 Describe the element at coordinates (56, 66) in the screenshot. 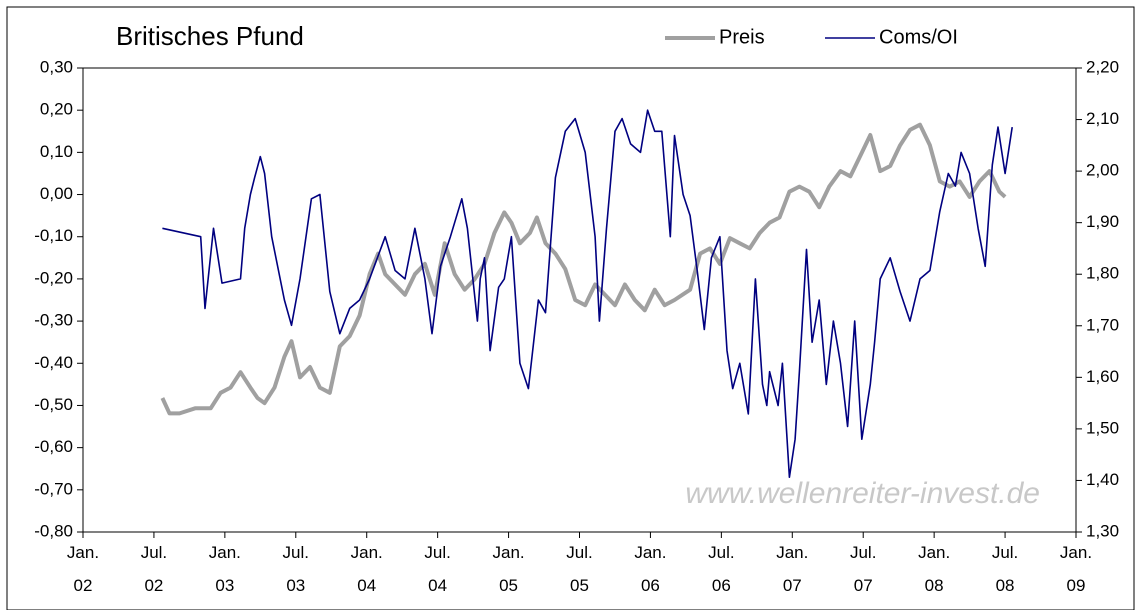

I see `y-tick-label: 0,30` at that location.